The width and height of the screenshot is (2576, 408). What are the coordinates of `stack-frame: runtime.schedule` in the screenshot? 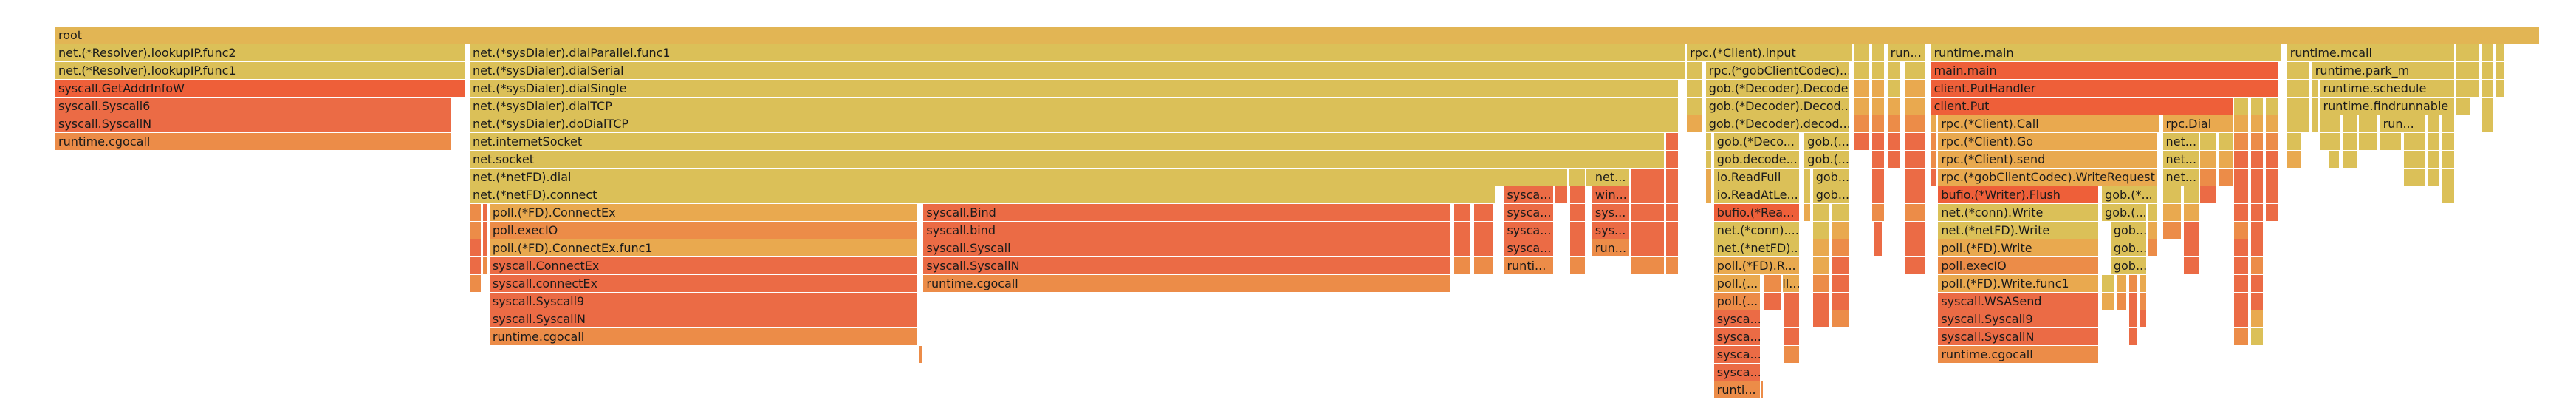 It's located at (2388, 89).